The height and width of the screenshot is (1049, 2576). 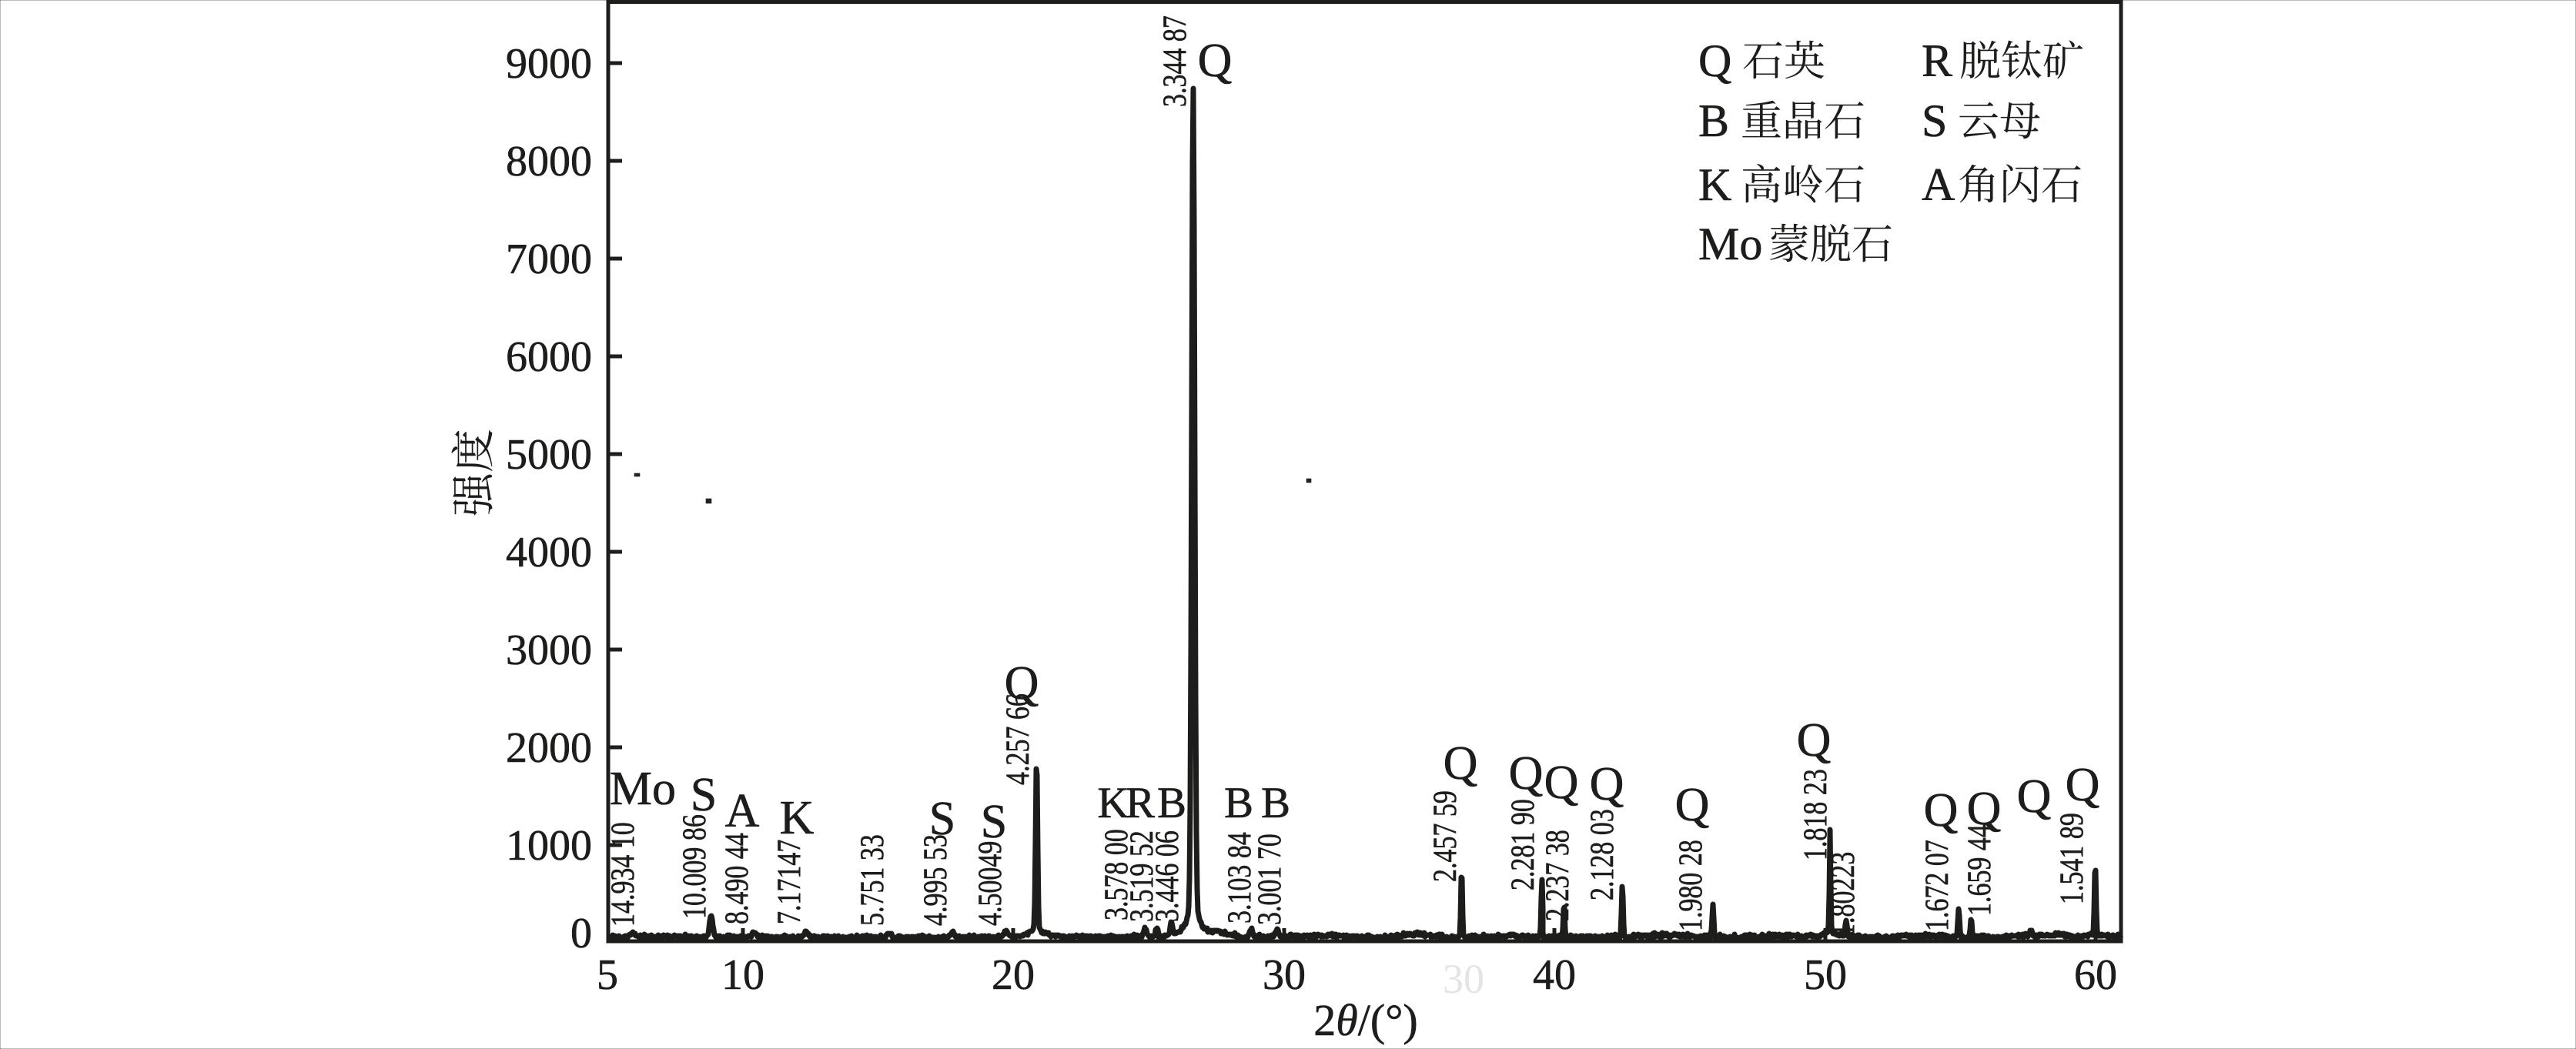 I want to click on svg-text: 4.257 66, so click(x=1018, y=739).